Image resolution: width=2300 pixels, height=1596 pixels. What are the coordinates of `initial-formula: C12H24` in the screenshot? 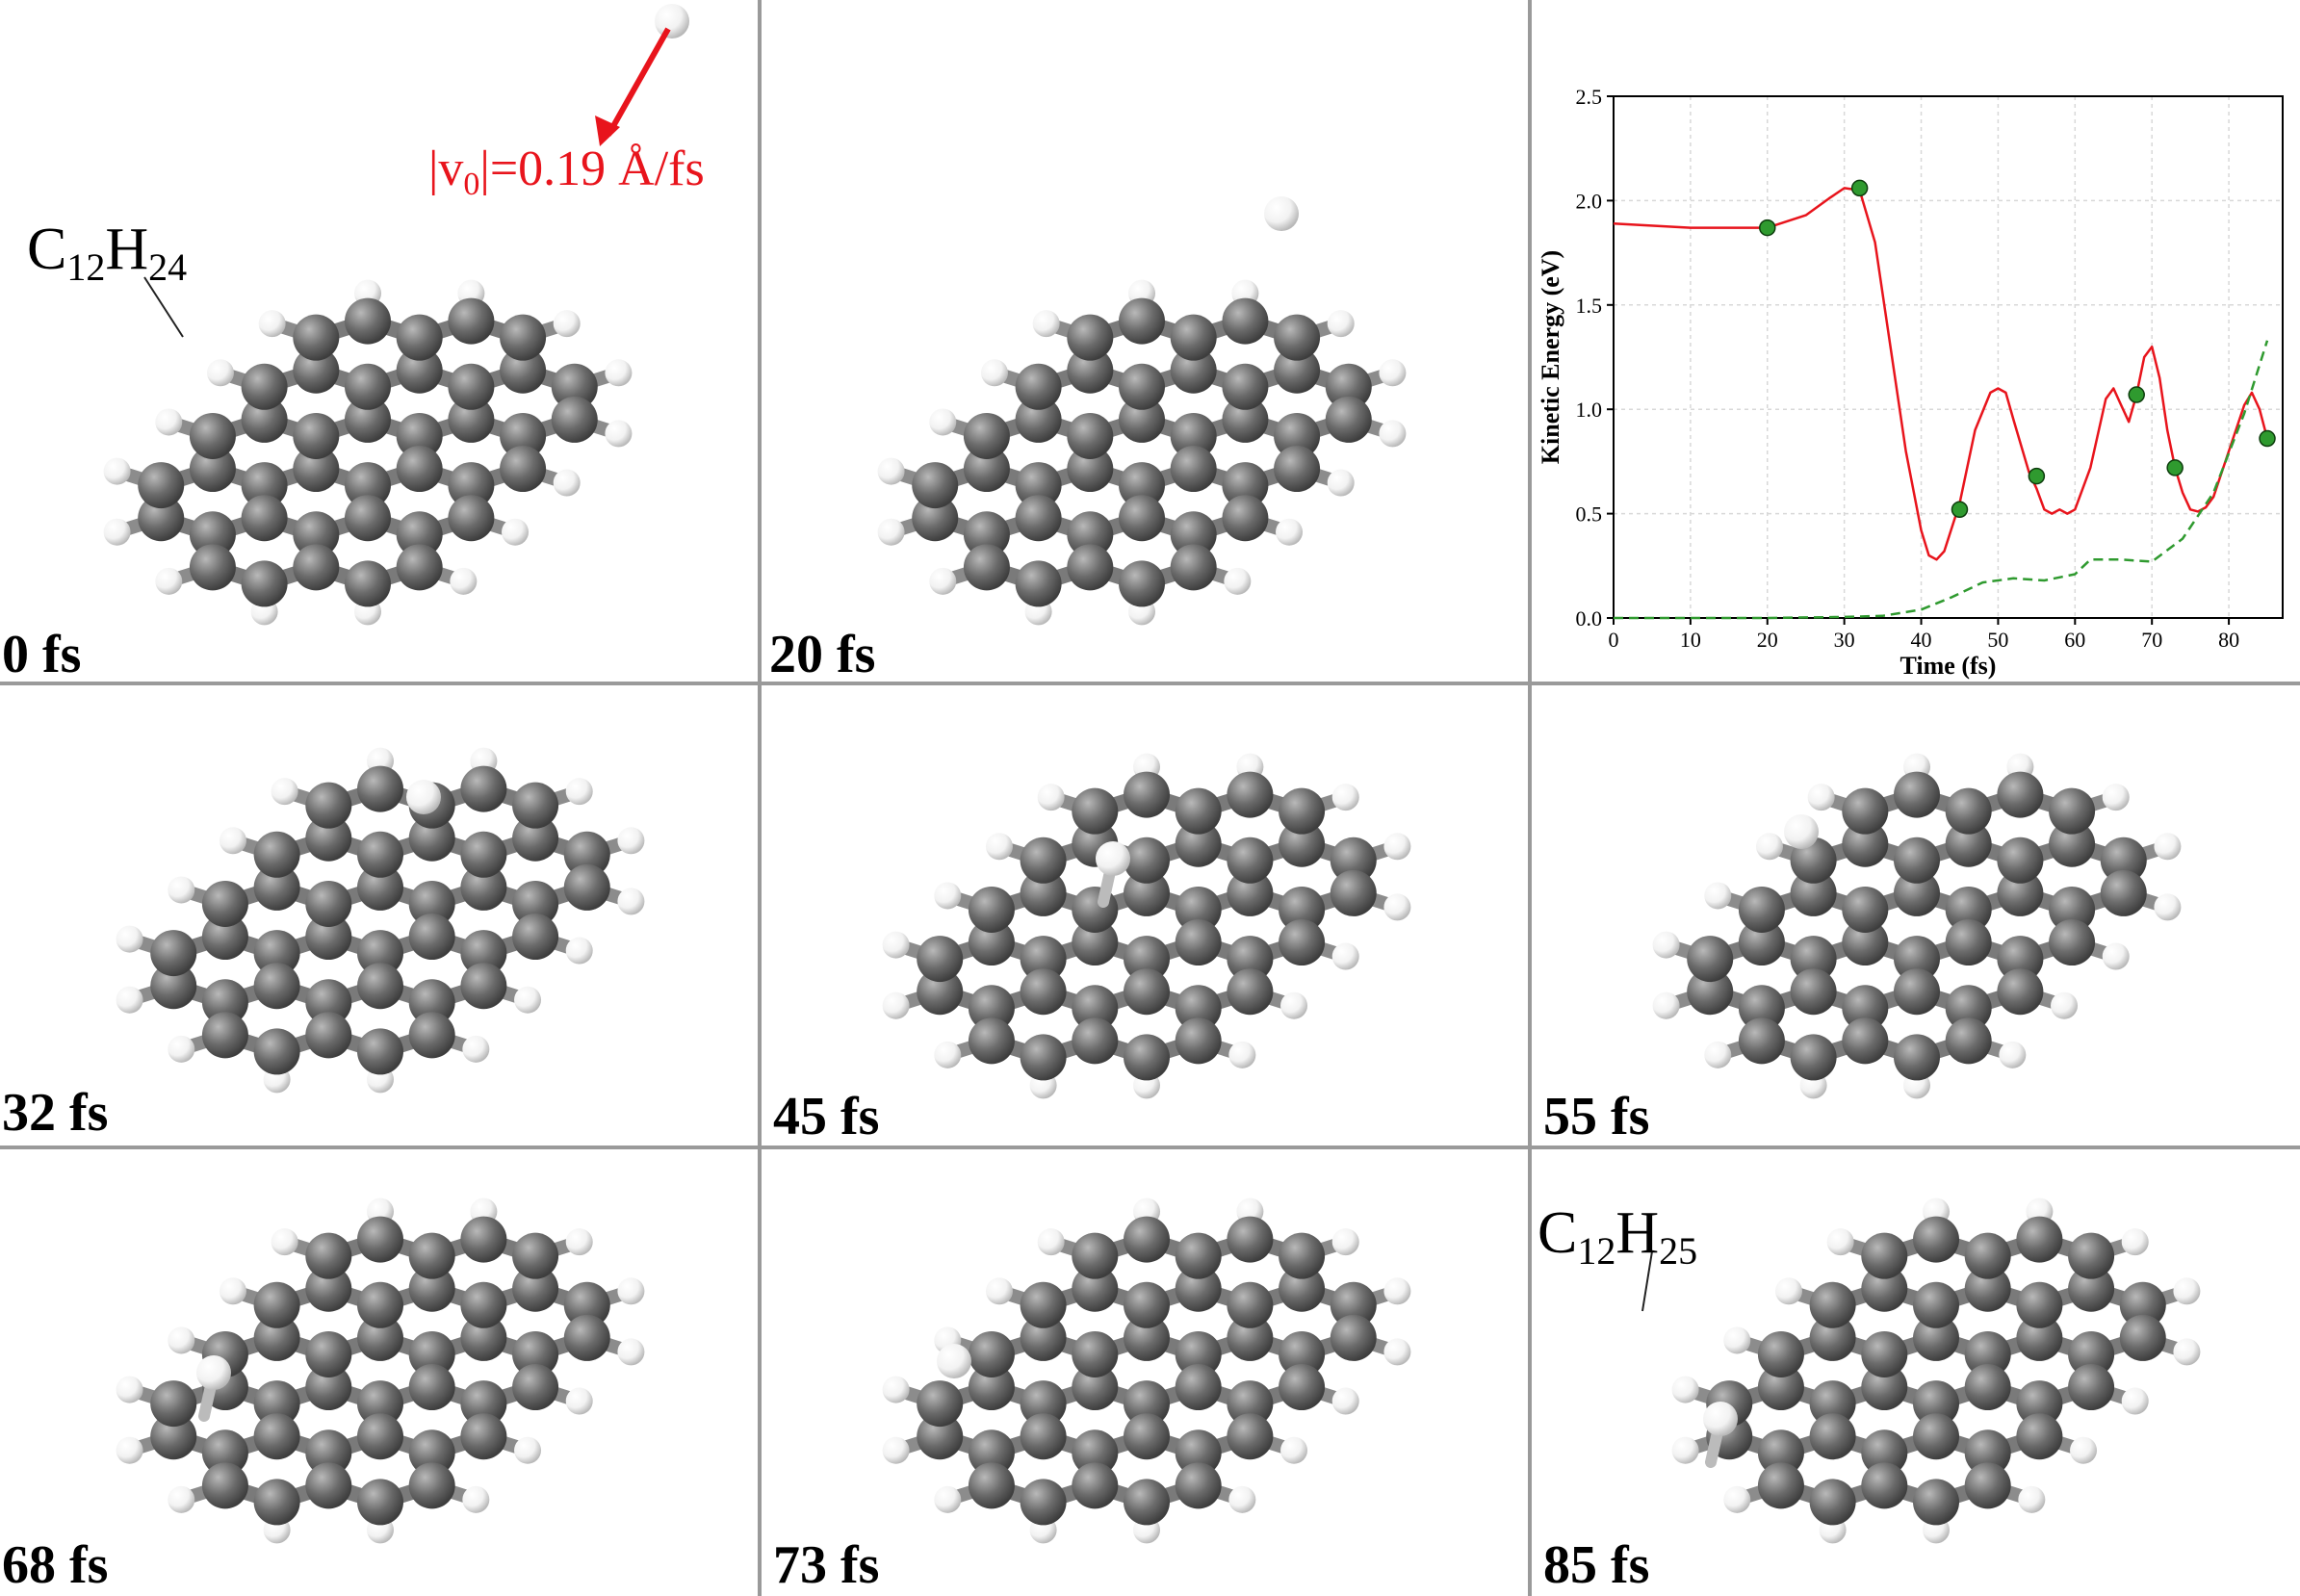 It's located at (107, 253).